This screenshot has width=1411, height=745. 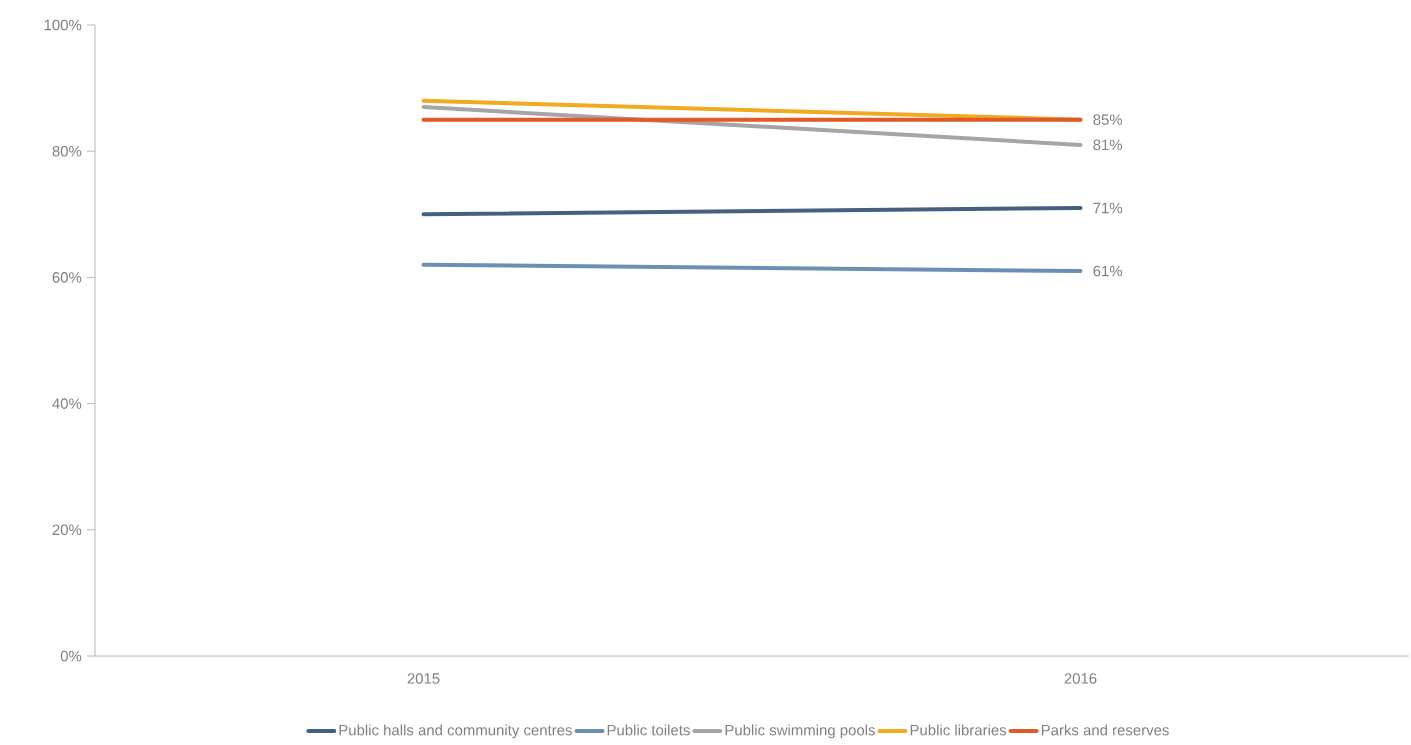 I want to click on y-tick-label: 60%, so click(x=67, y=277).